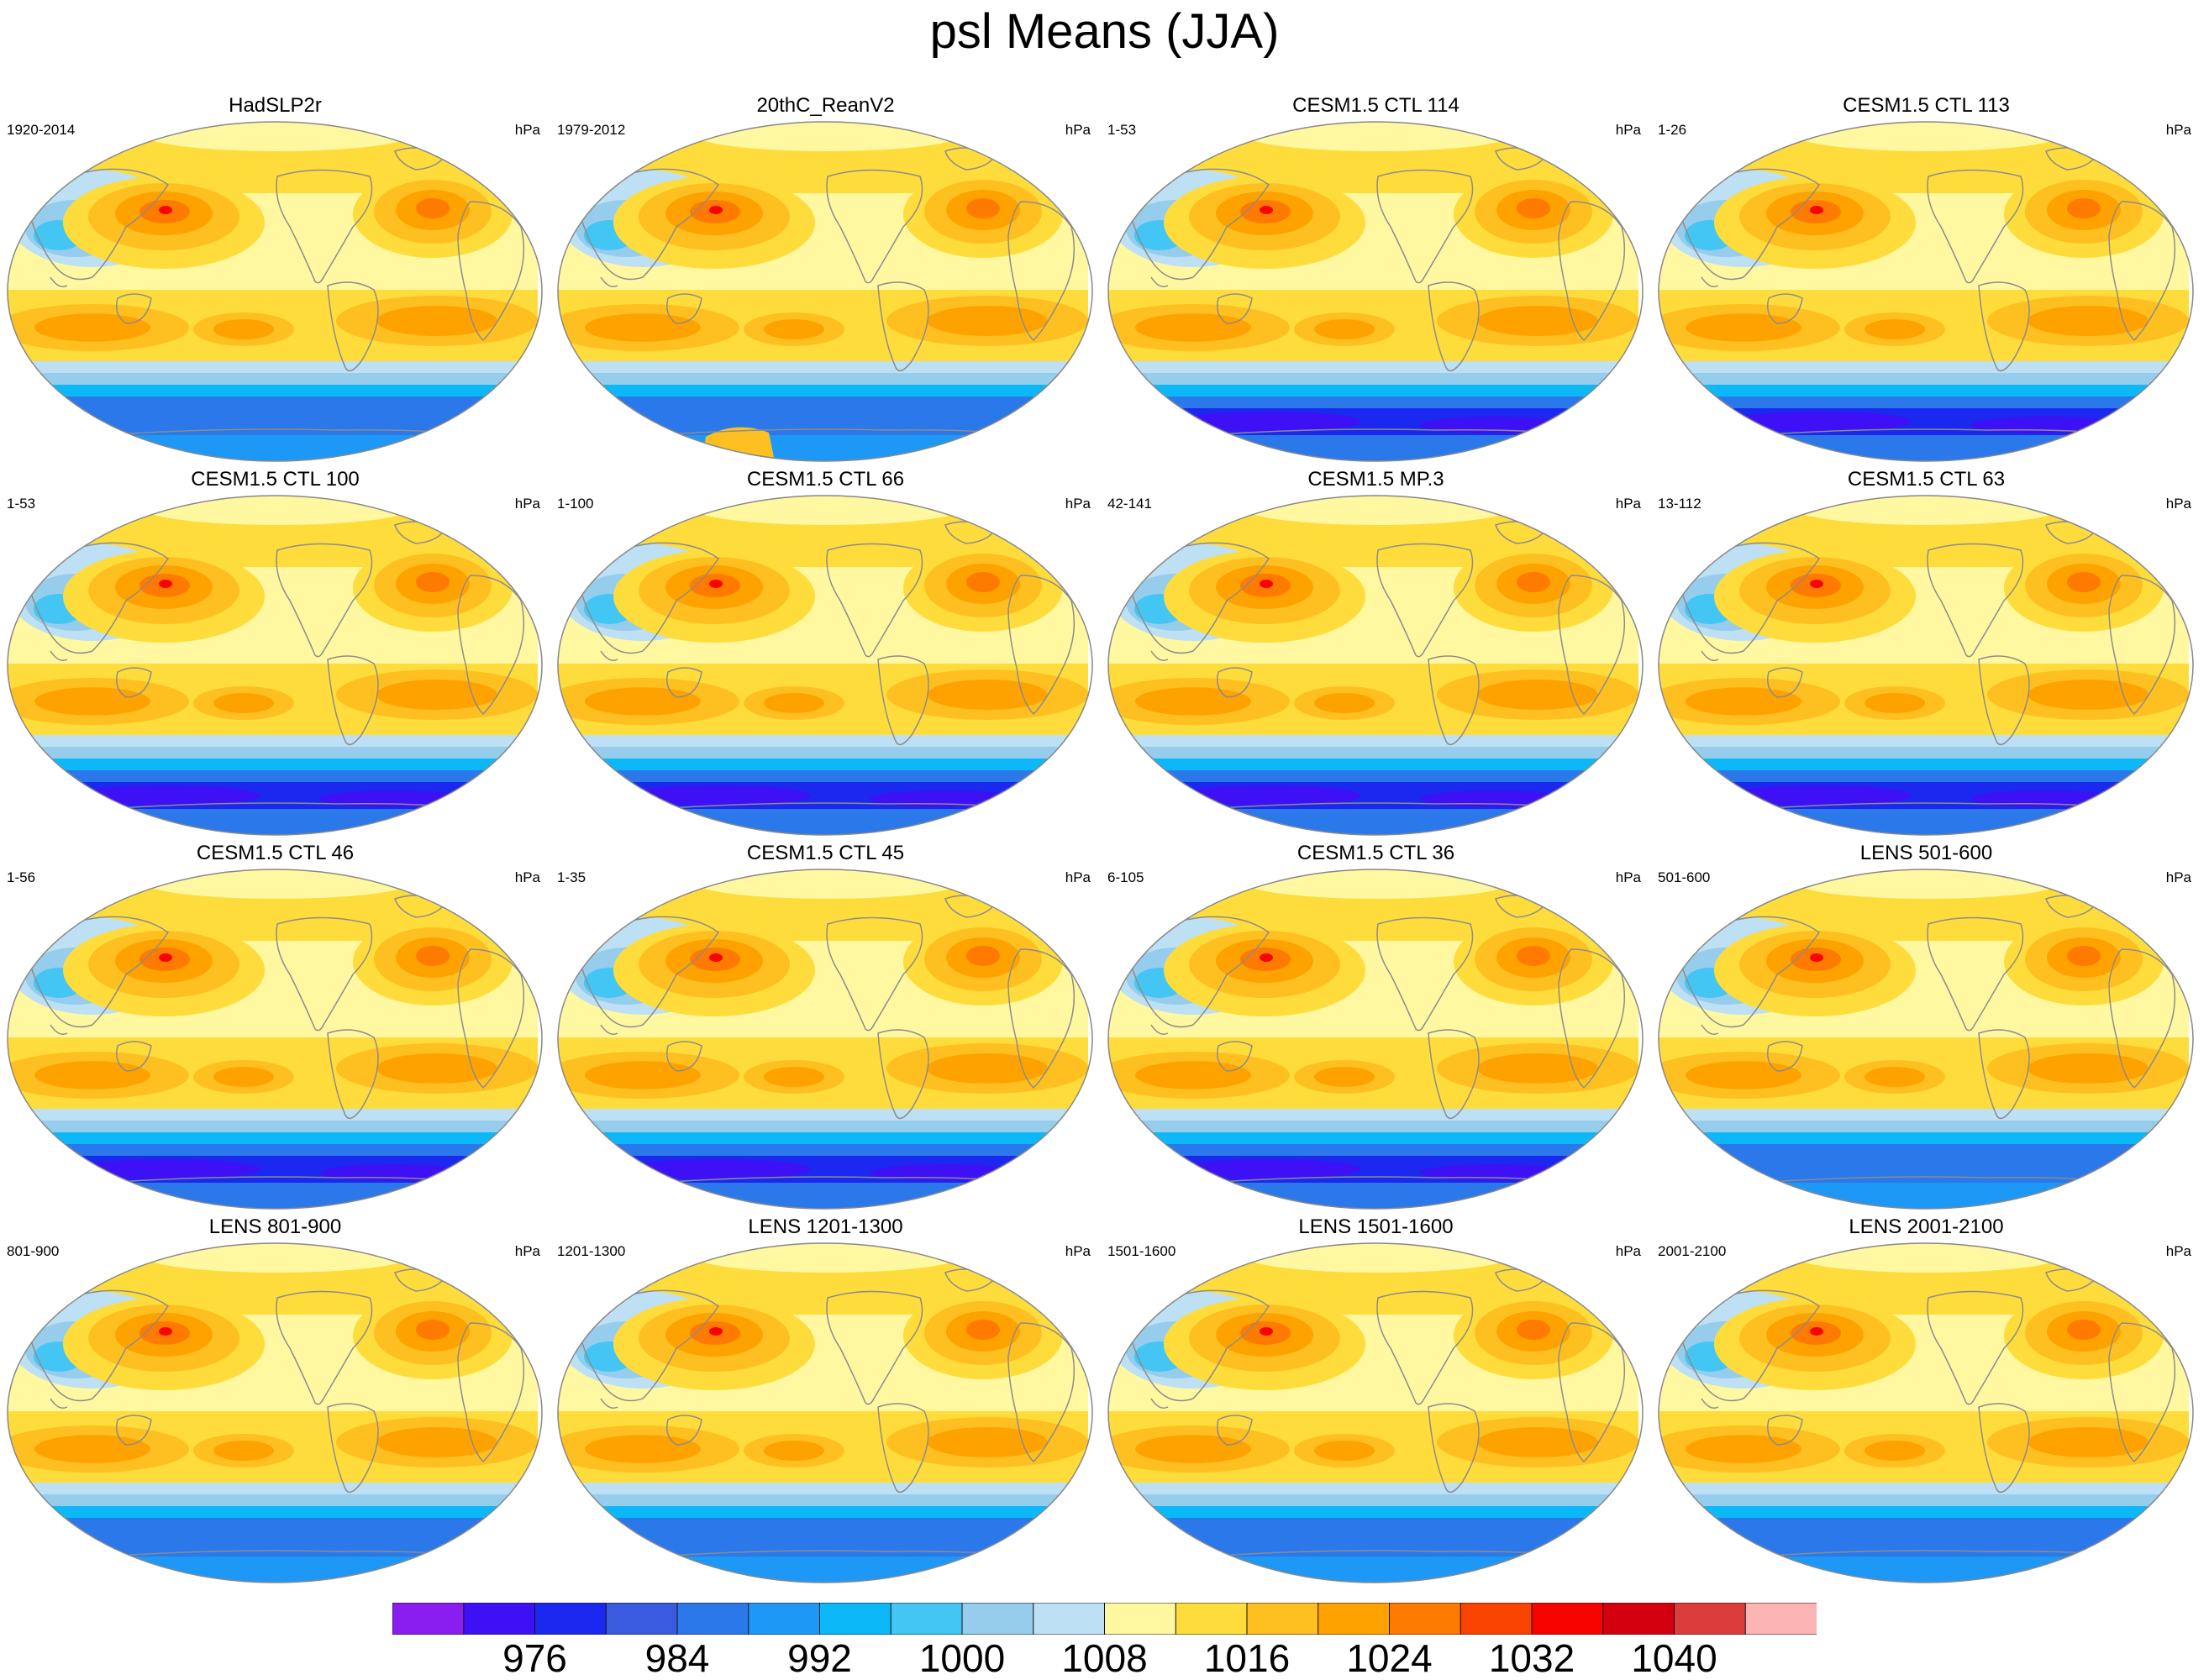  Describe the element at coordinates (41, 130) in the screenshot. I see `panel-years: 1920-2014` at that location.